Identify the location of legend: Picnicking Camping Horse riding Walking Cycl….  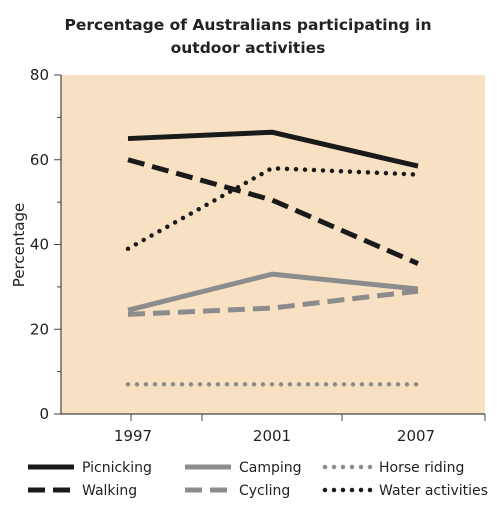
(258, 479).